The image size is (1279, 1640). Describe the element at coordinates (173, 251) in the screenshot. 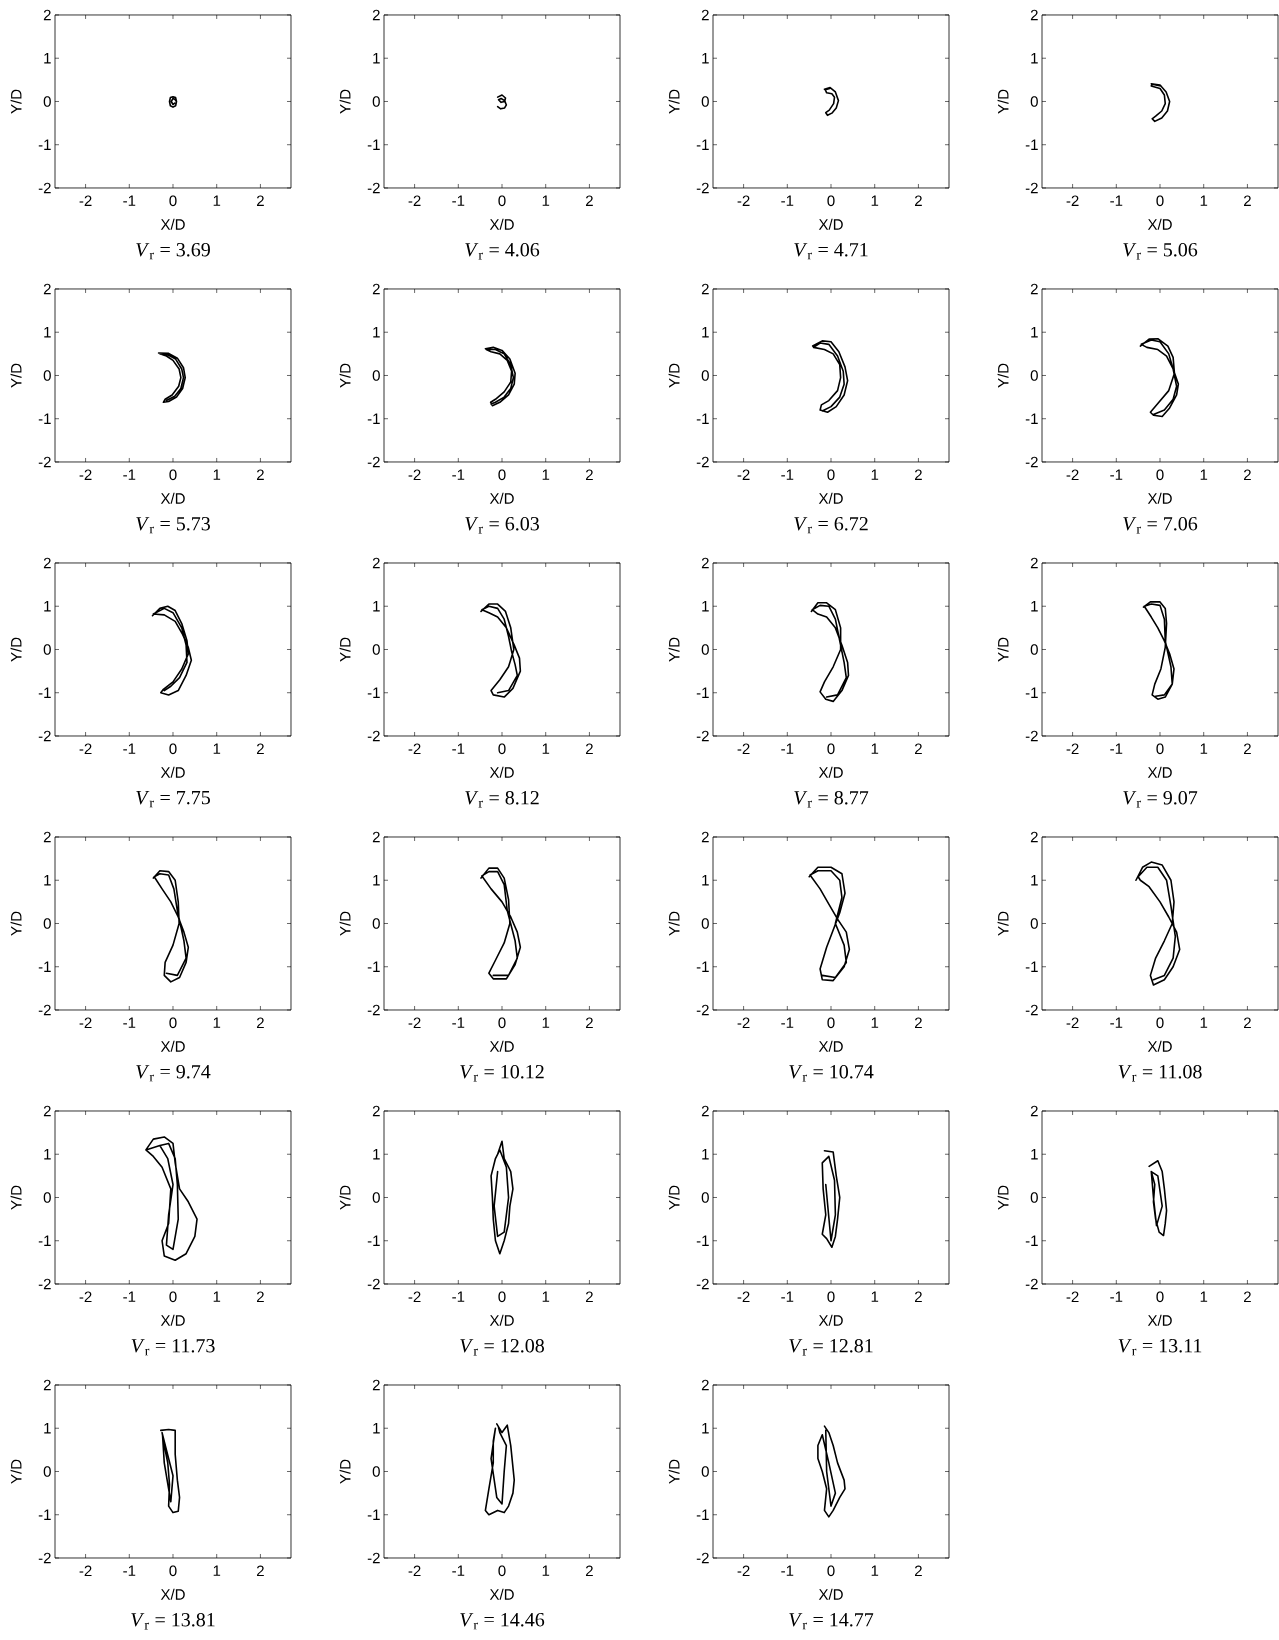

I see `text: V$_{r}$ = 3.69` at that location.